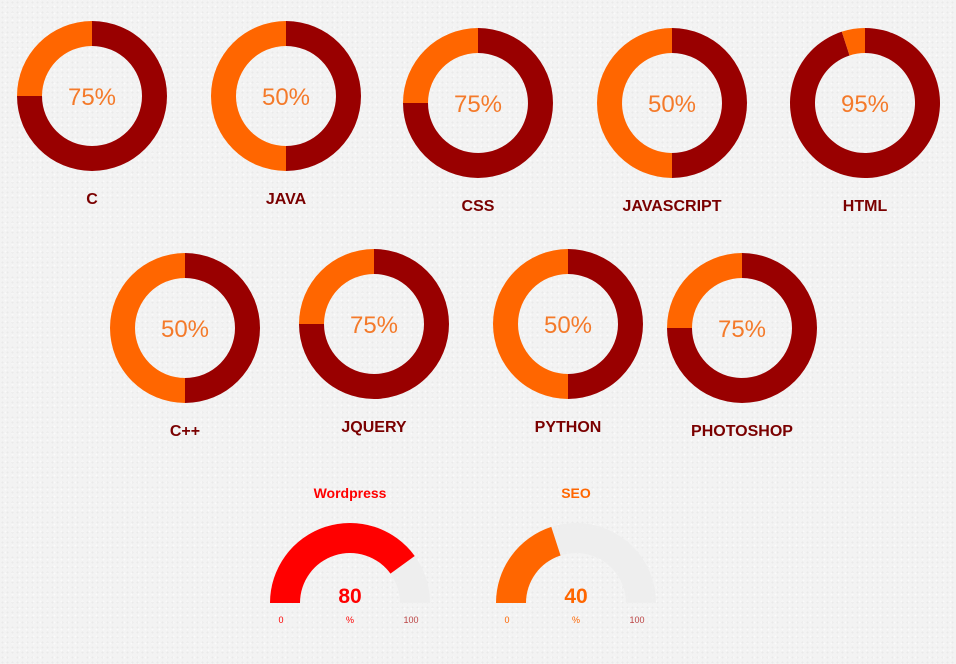 The width and height of the screenshot is (956, 664). What do you see at coordinates (350, 493) in the screenshot?
I see `gauge-title: Wordpress` at bounding box center [350, 493].